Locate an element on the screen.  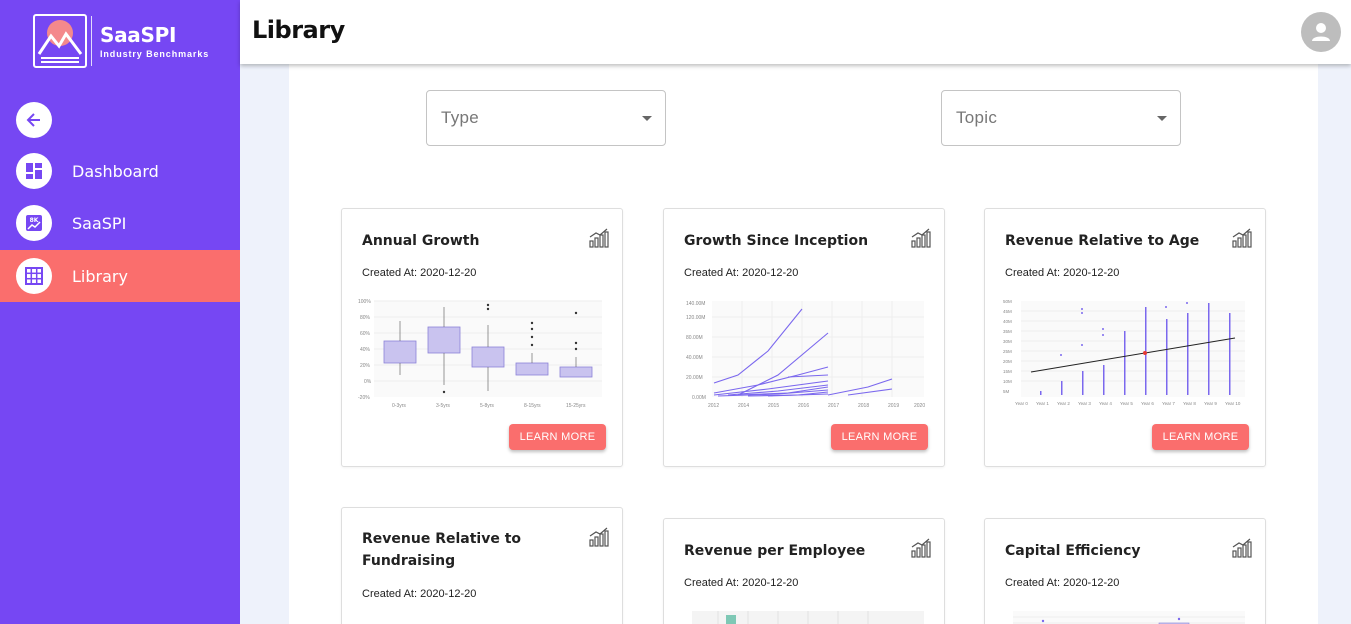
sidebar-item-saaspi: 8K SaaSPI is located at coordinates (120, 223).